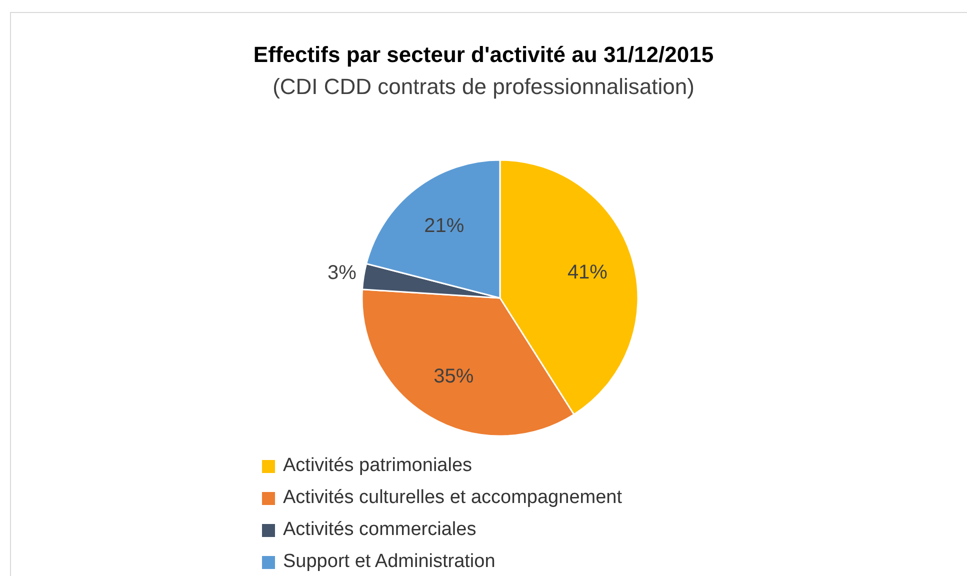 Image resolution: width=967 pixels, height=576 pixels. I want to click on chart-title: Effectifs par secteur d'activité au 31/12/2015, so click(483, 55).